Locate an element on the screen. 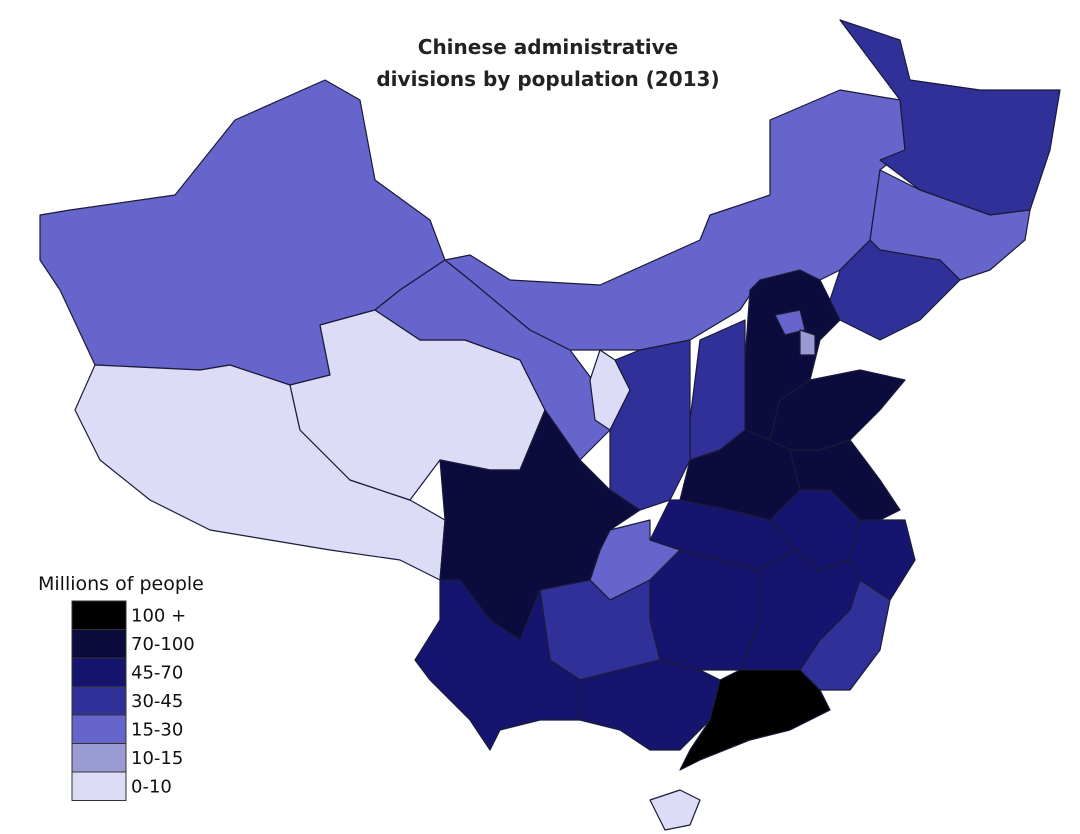 The image size is (1080, 834). legend-label: 10-15 is located at coordinates (157, 758).